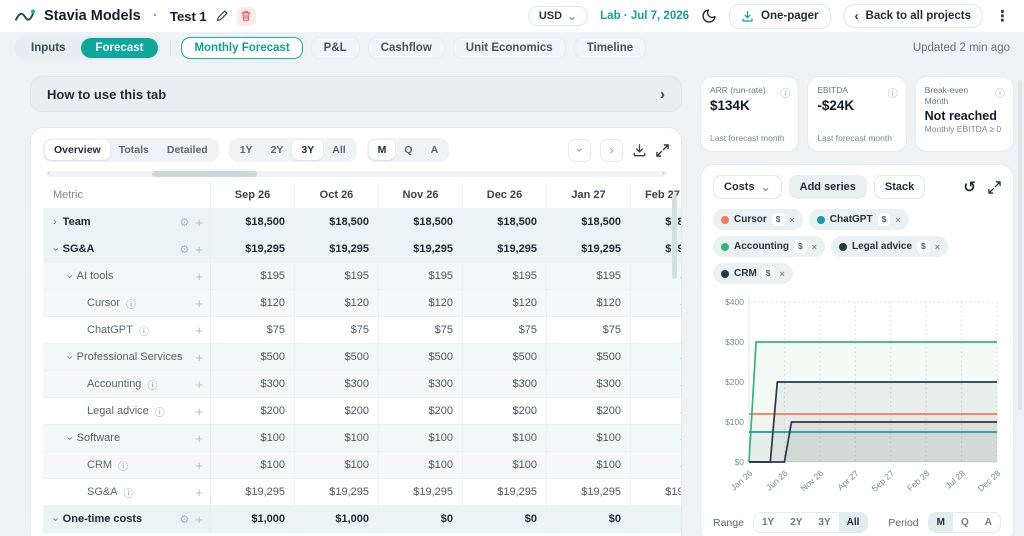 Image resolution: width=1024 pixels, height=536 pixels. Describe the element at coordinates (505, 384) in the screenshot. I see `cell-accounting-dec-26: $300` at that location.